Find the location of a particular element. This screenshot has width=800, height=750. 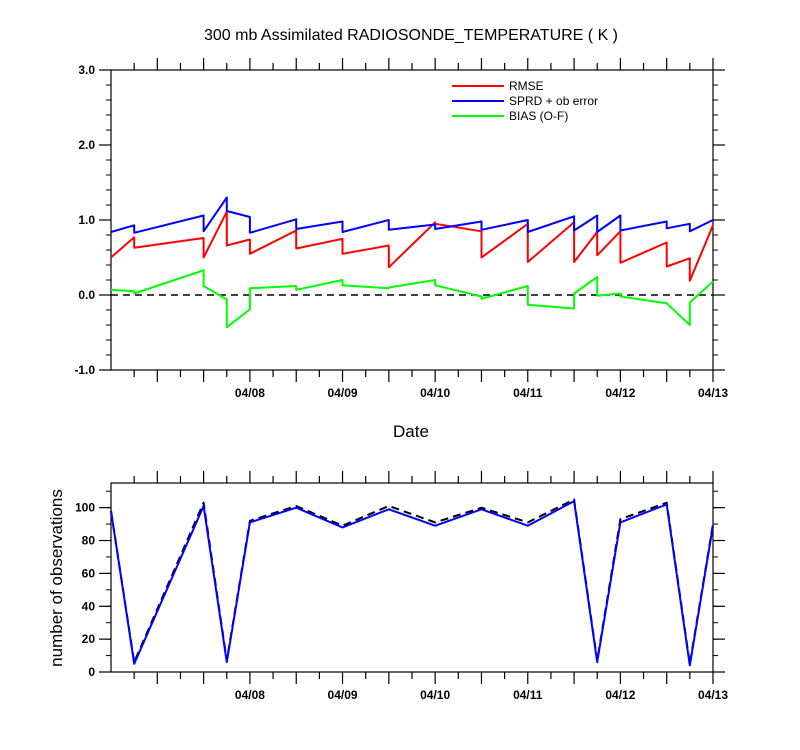

legend-label: BIAS (O-F) is located at coordinates (538, 116).